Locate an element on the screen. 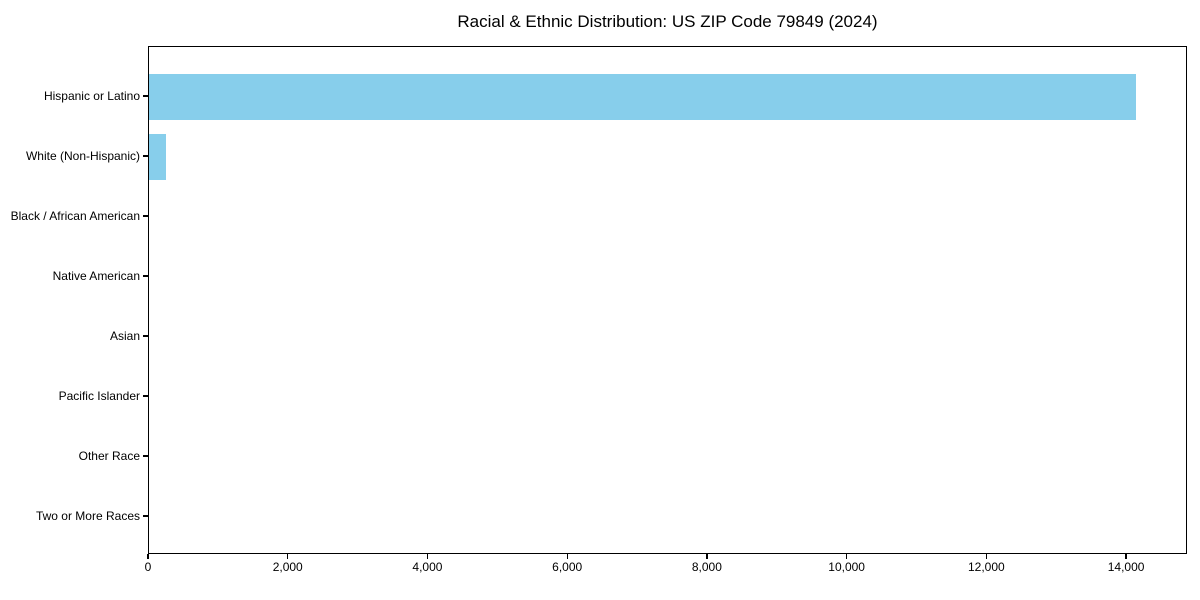 This screenshot has height=600, width=1200. y-tick-label: Pacific Islander is located at coordinates (99, 395).